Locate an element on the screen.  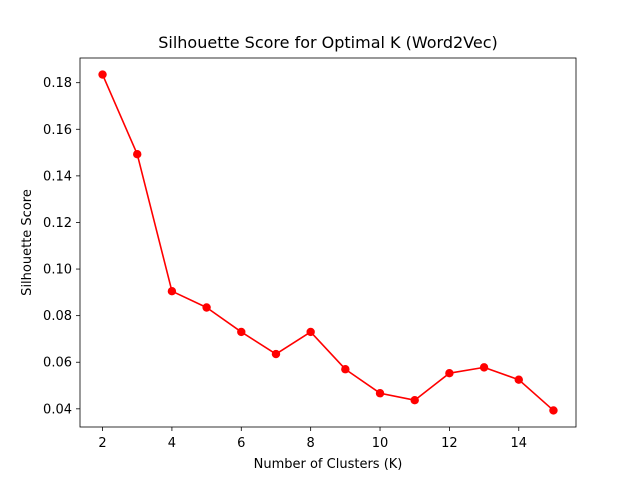
y-axis-label: Silhouette Score is located at coordinates (27, 242).